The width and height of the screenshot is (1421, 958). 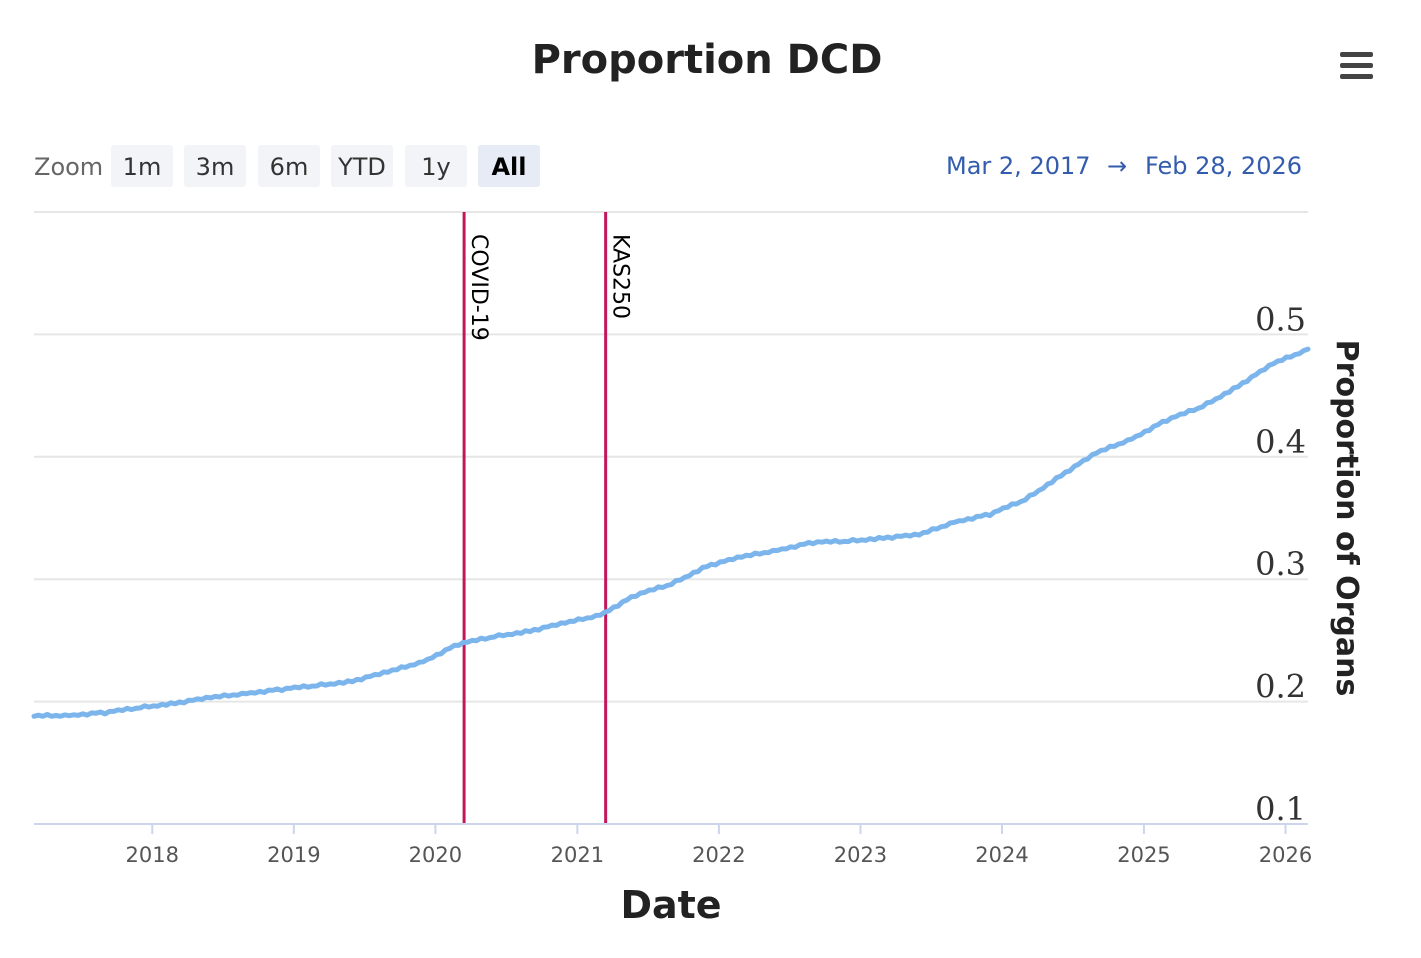 I want to click on x-tick-label: 2020, so click(x=435, y=855).